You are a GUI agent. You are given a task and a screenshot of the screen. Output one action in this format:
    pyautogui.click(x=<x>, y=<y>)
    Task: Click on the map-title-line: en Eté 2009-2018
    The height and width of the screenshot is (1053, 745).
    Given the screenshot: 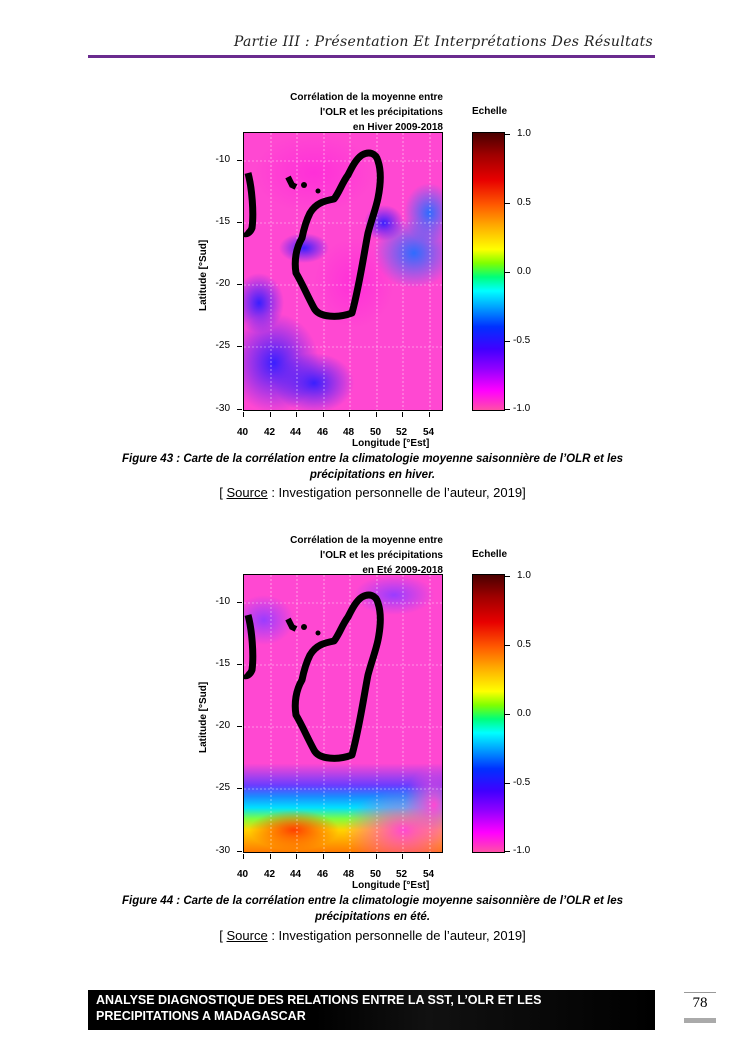 What is the action you would take?
    pyautogui.click(x=402, y=570)
    